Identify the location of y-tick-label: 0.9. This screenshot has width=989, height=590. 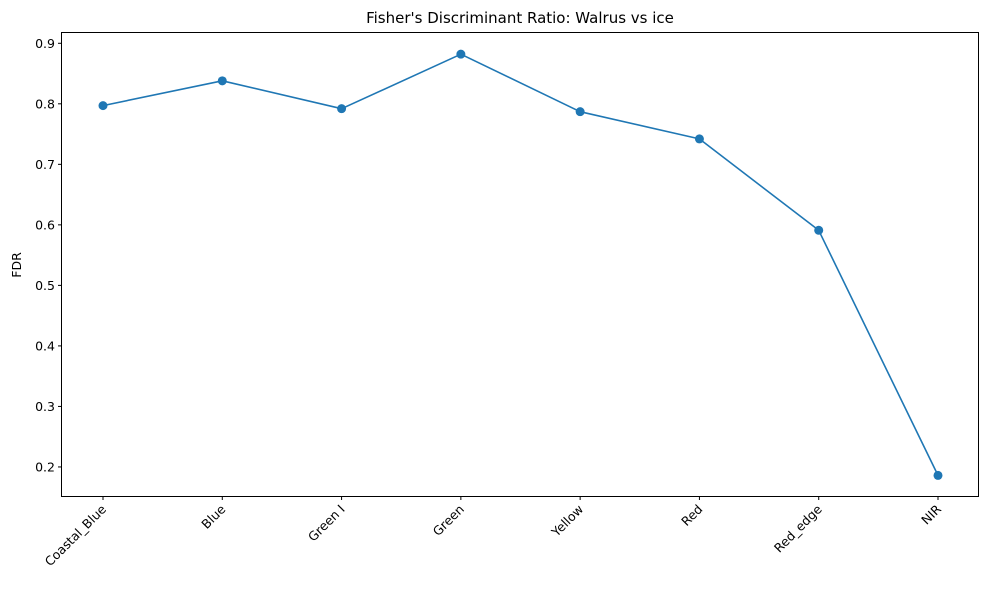
(45, 43).